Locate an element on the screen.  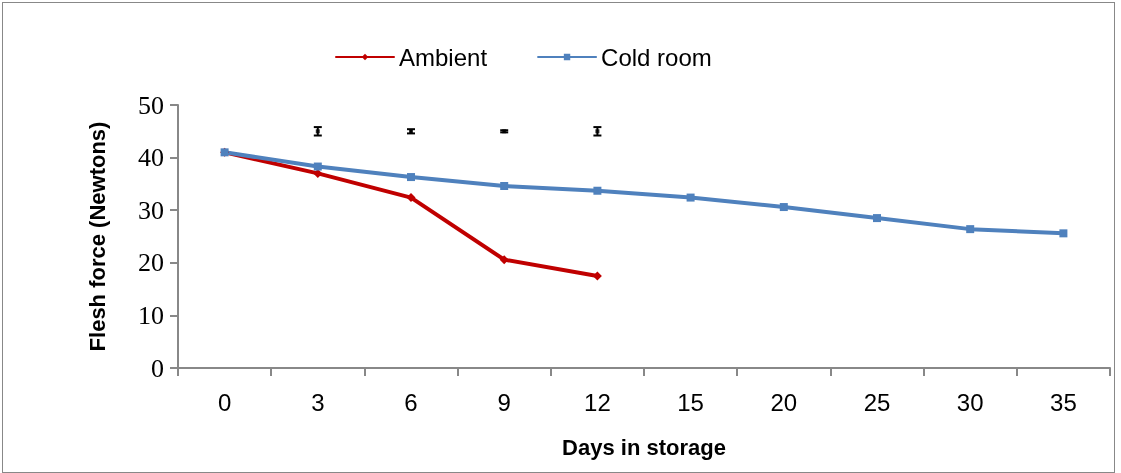
legend-label: Cold room is located at coordinates (656, 57).